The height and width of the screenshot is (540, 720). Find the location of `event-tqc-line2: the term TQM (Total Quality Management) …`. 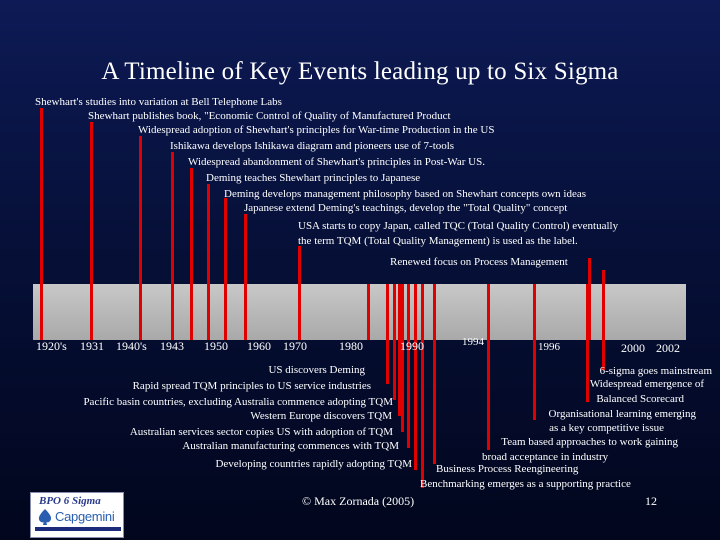

event-tqc-line2: the term TQM (Total Quality Management) … is located at coordinates (438, 241).